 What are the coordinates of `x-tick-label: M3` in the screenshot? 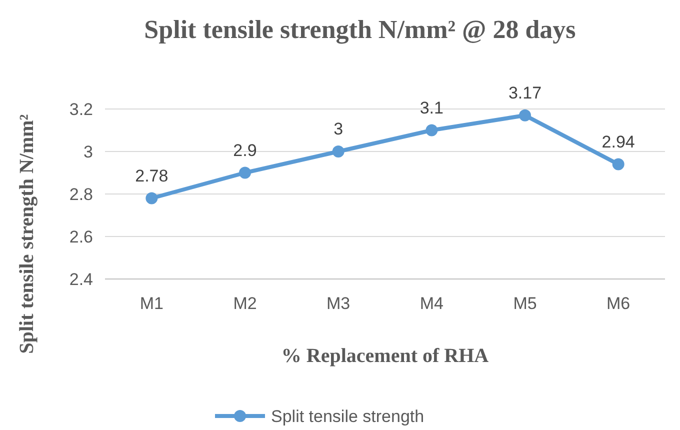 It's located at (338, 303).